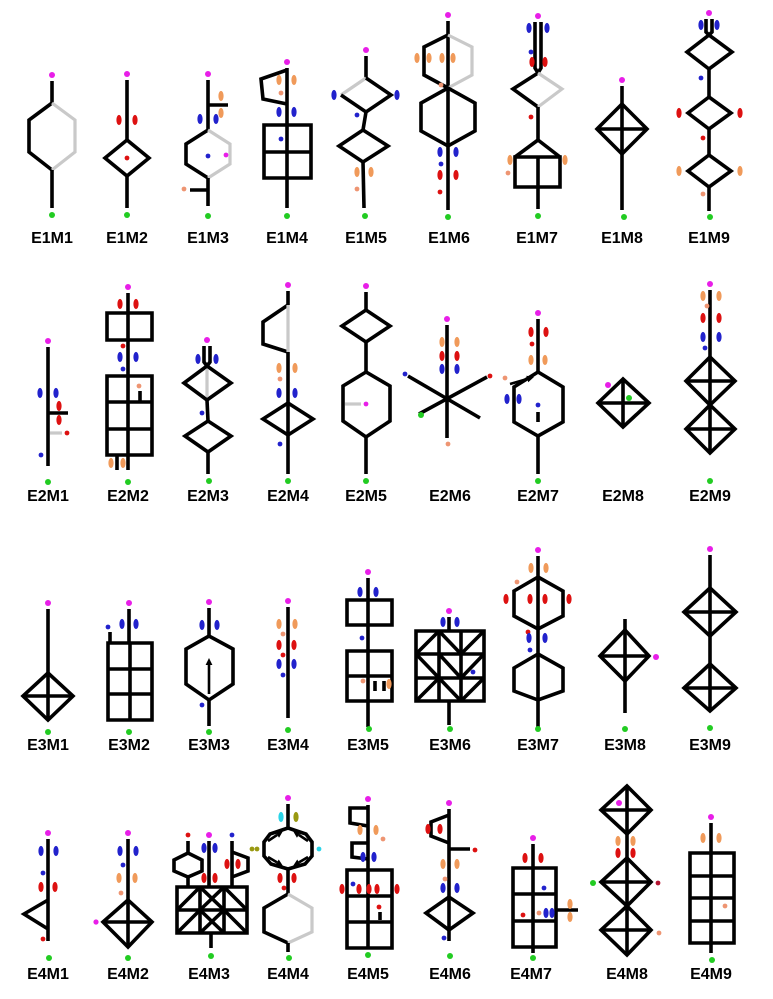  I want to click on glyph-e2m2, so click(129, 384).